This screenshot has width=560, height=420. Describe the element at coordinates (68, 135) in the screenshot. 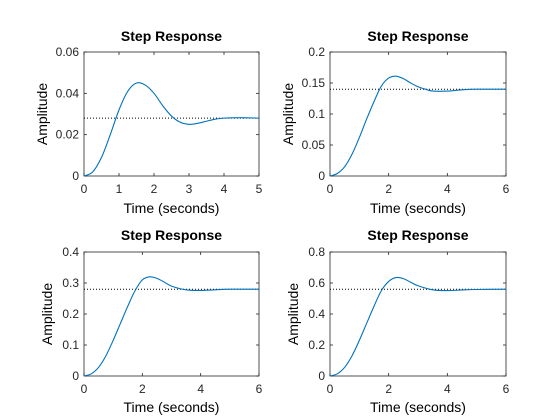

I see `y-tick-label: 0.02` at that location.